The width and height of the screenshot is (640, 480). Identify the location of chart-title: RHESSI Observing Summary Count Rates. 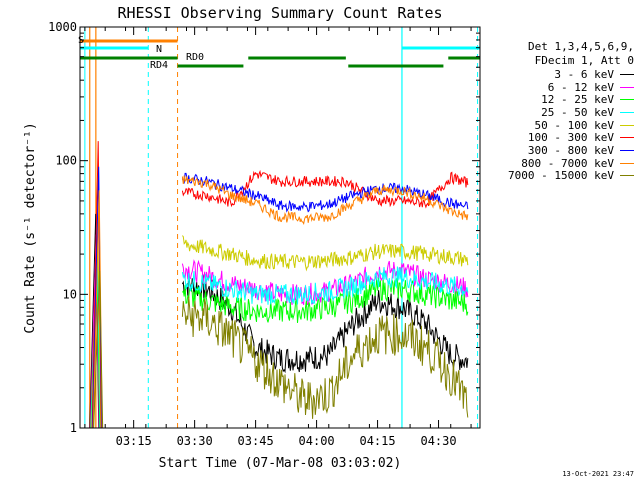
(279, 13).